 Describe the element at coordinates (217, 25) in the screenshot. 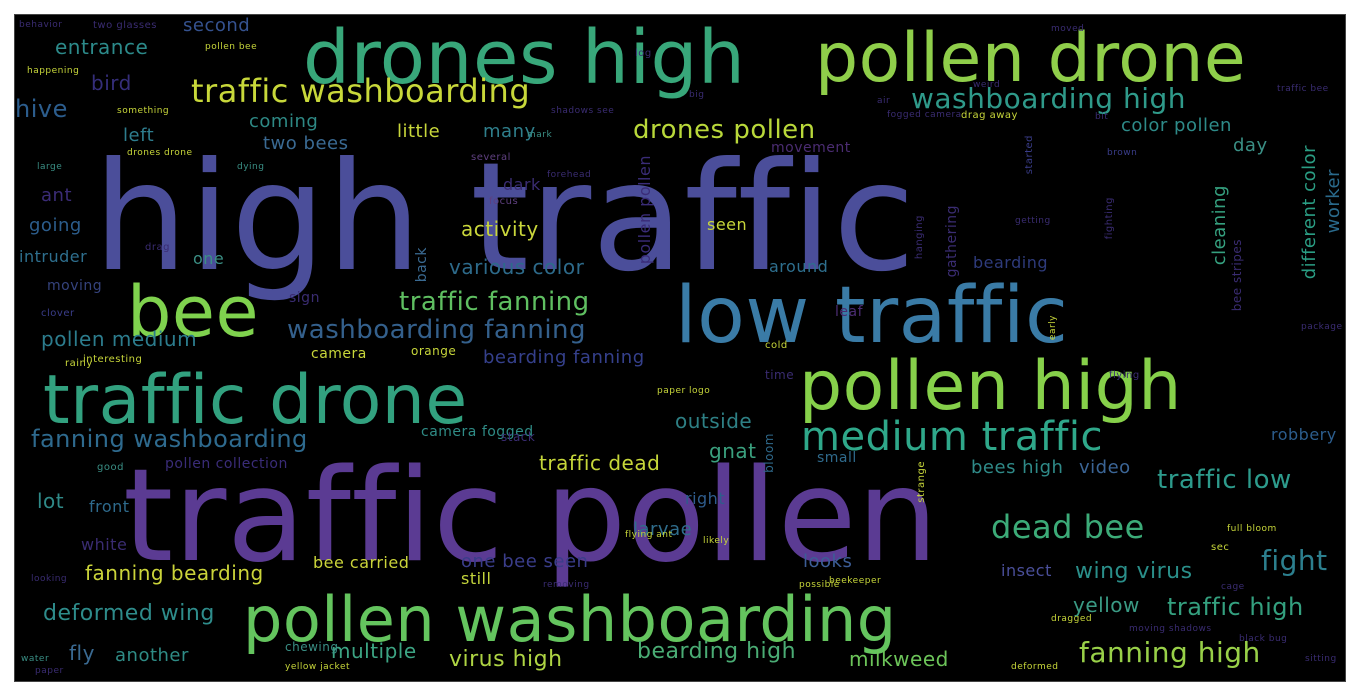

I see `word: second` at that location.